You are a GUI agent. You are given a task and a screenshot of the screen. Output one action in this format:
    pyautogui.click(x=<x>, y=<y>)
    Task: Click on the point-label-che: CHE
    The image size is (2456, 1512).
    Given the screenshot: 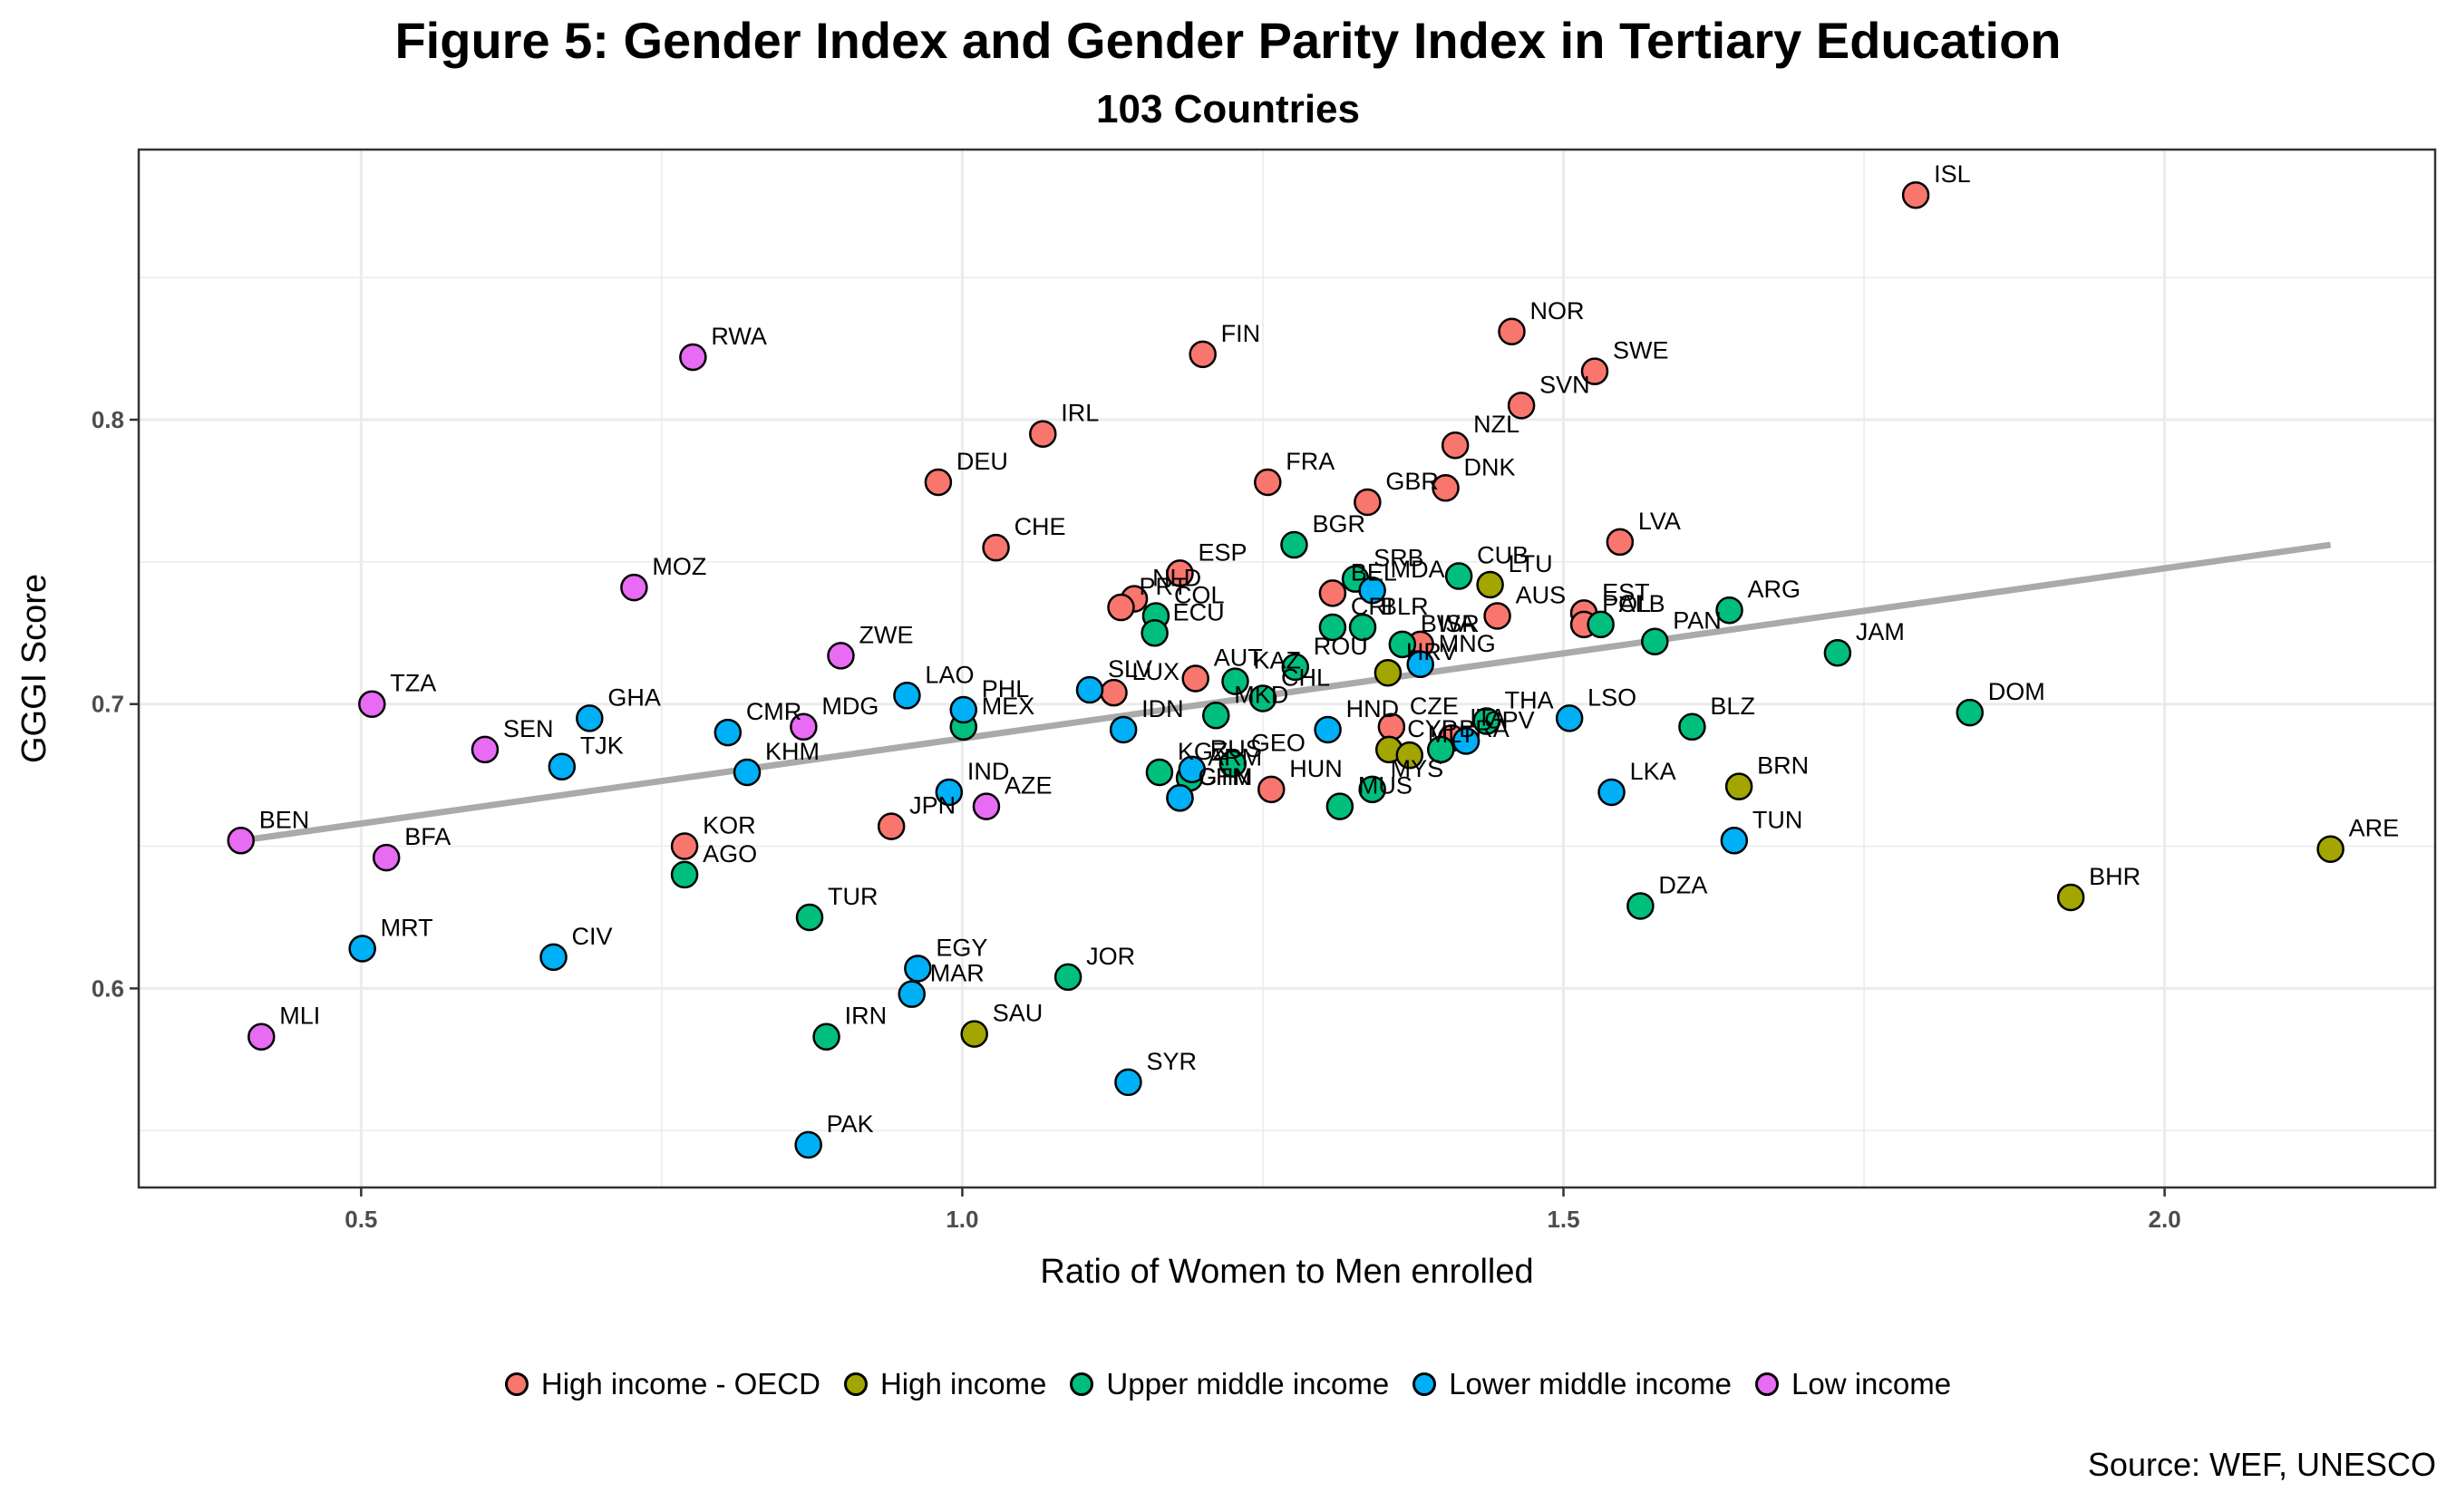 What is the action you would take?
    pyautogui.click(x=1040, y=527)
    